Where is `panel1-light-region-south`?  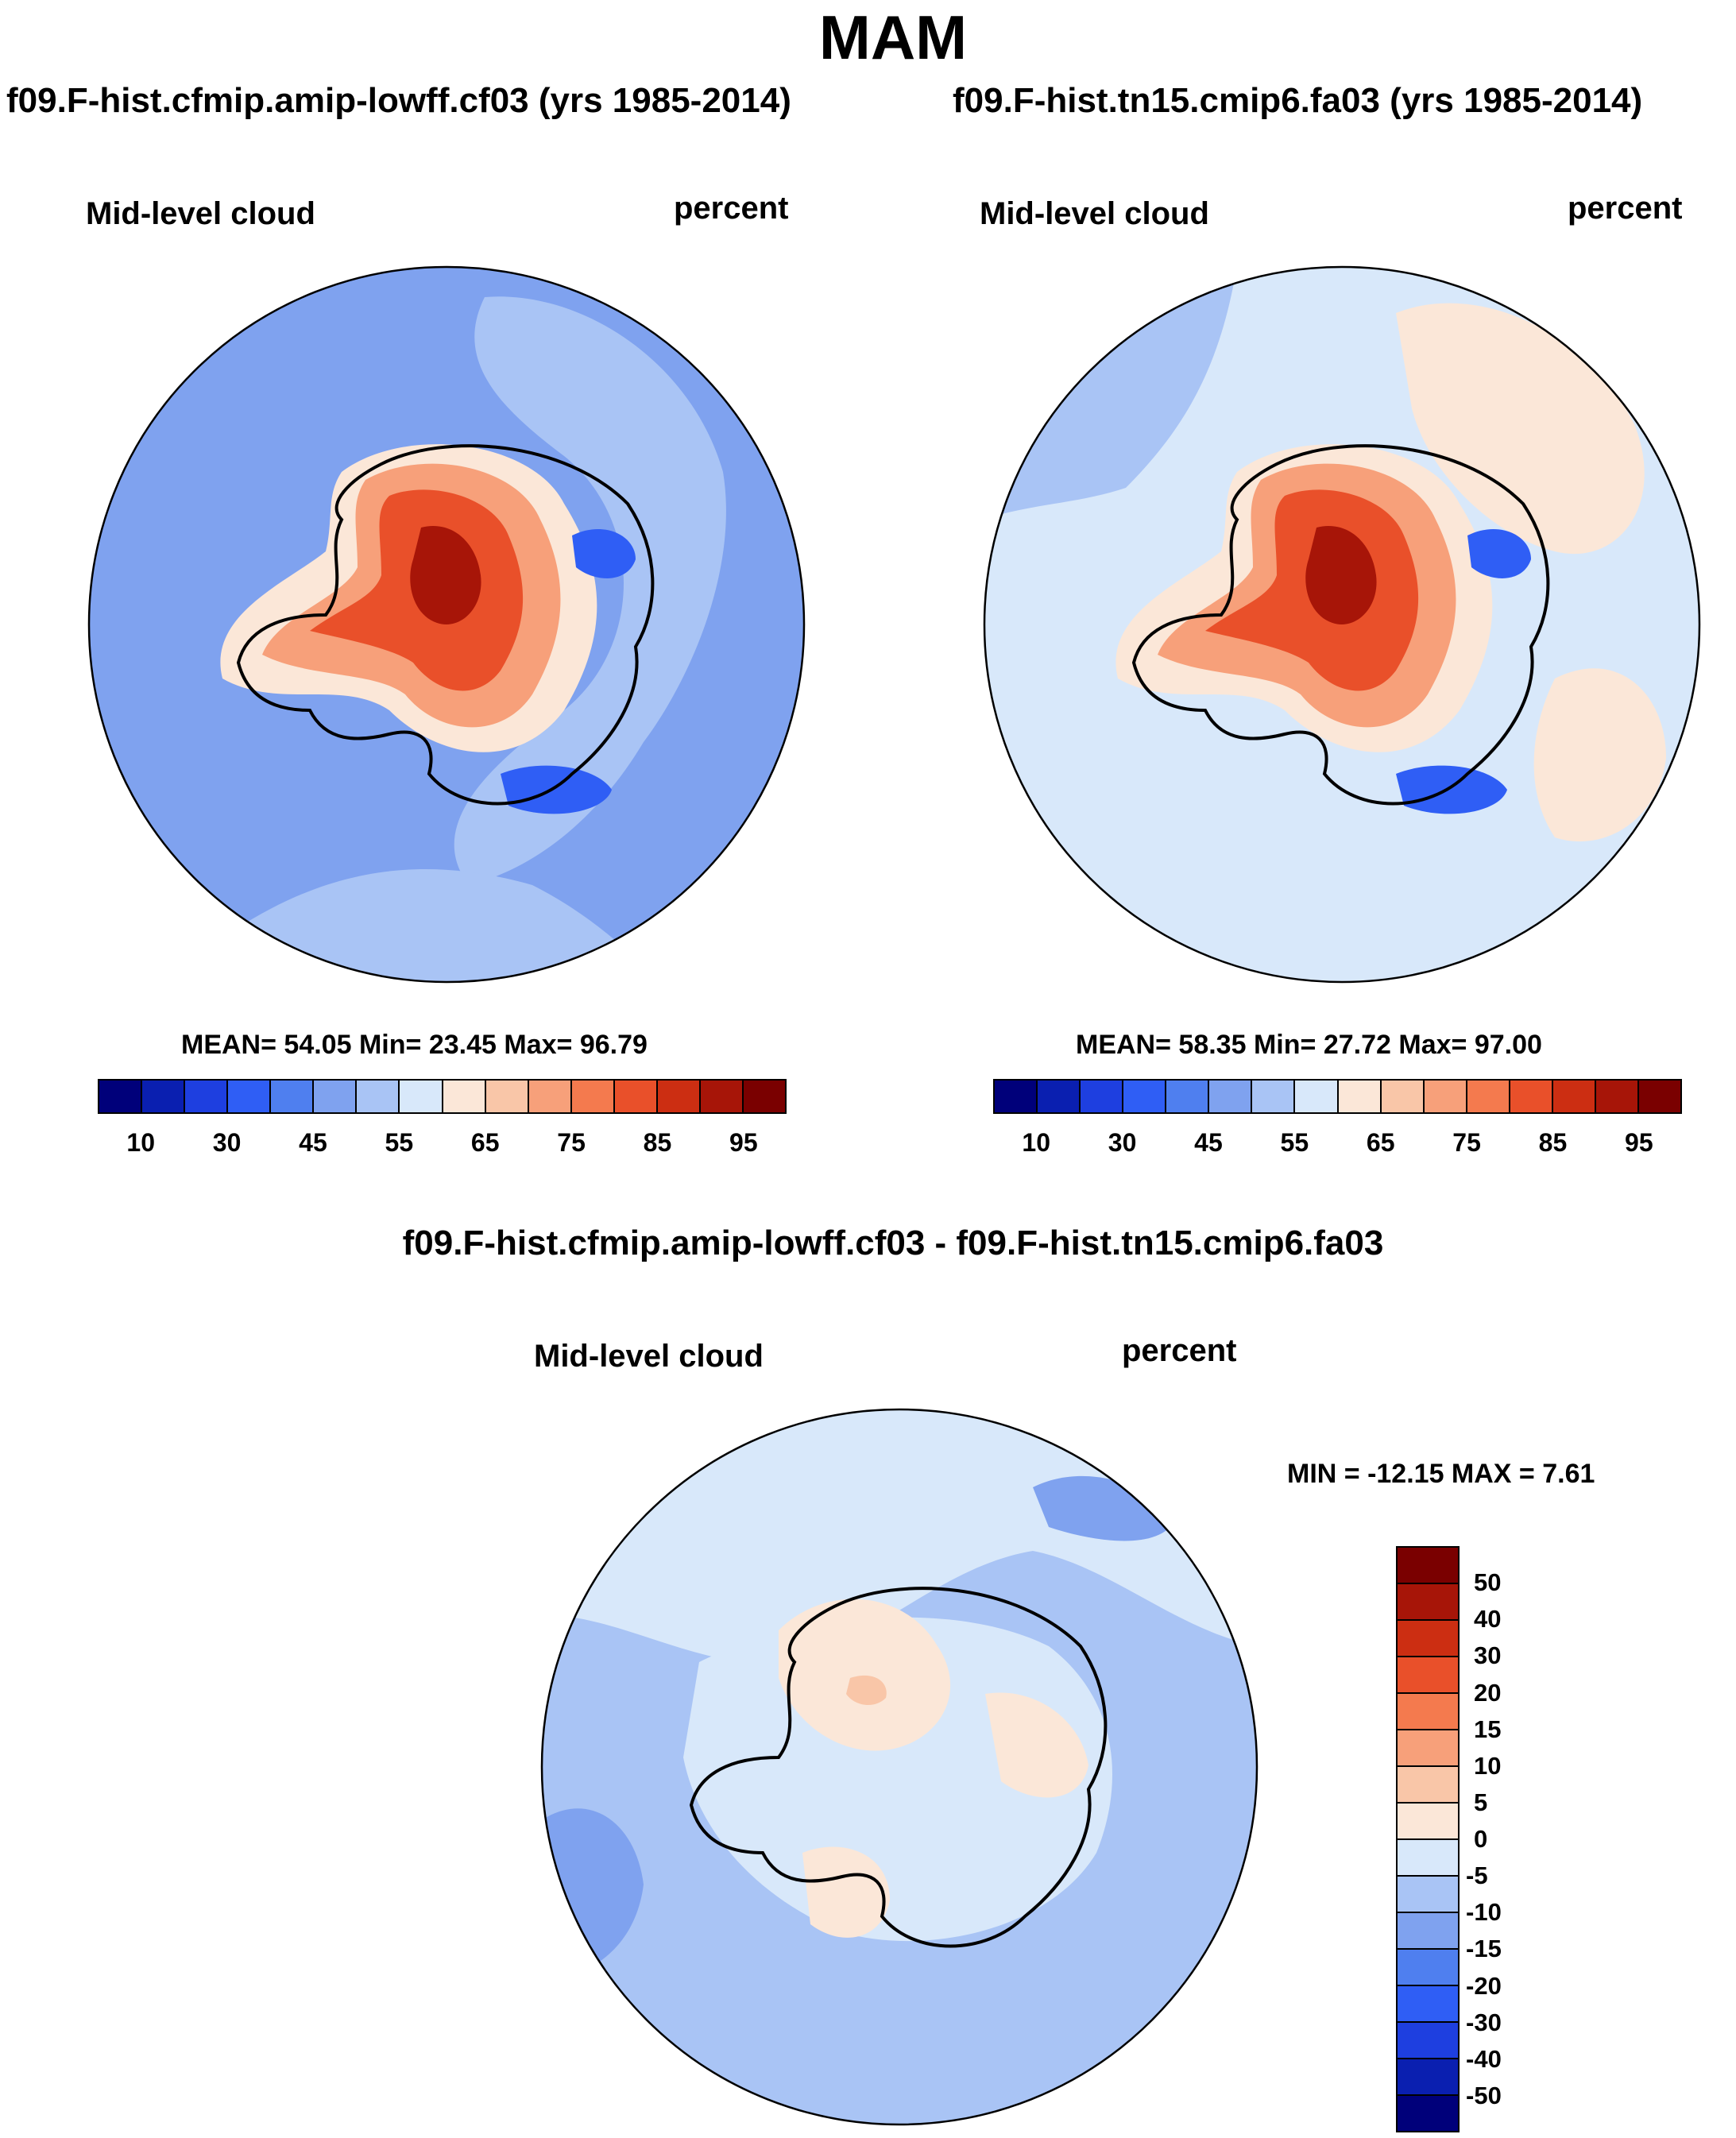 panel1-light-region-south is located at coordinates (444, 926).